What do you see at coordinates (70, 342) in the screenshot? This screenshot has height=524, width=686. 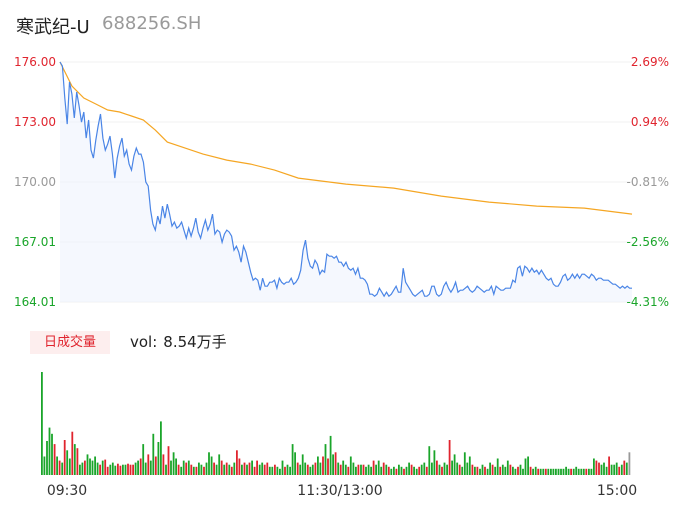 I see `volume-badge: 日成交量` at bounding box center [70, 342].